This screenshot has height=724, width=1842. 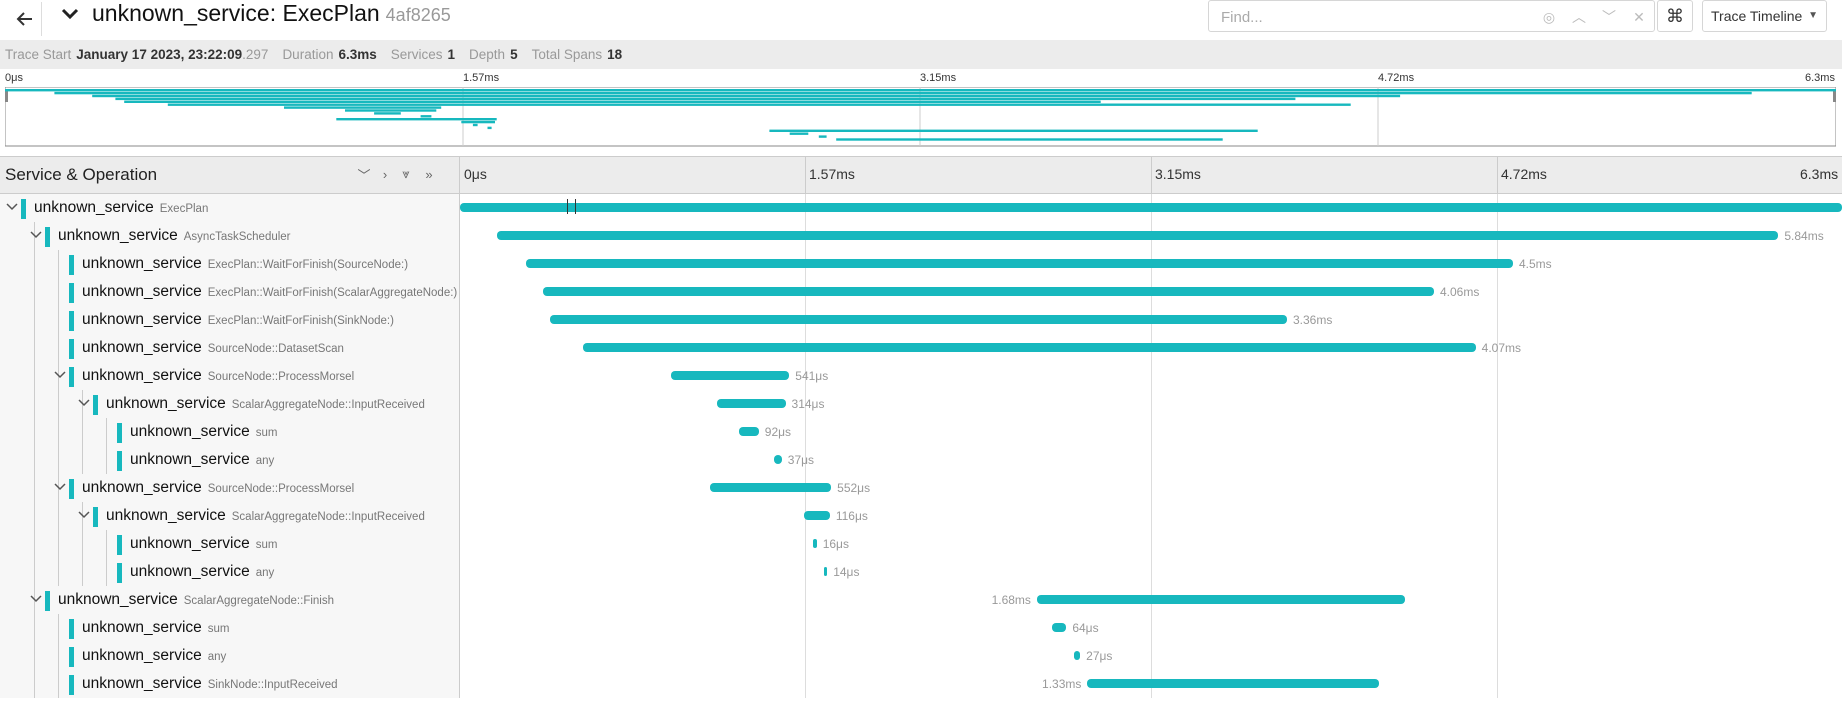 What do you see at coordinates (213, 348) in the screenshot?
I see `span-label: unknown_service SourceNode::DatasetScan` at bounding box center [213, 348].